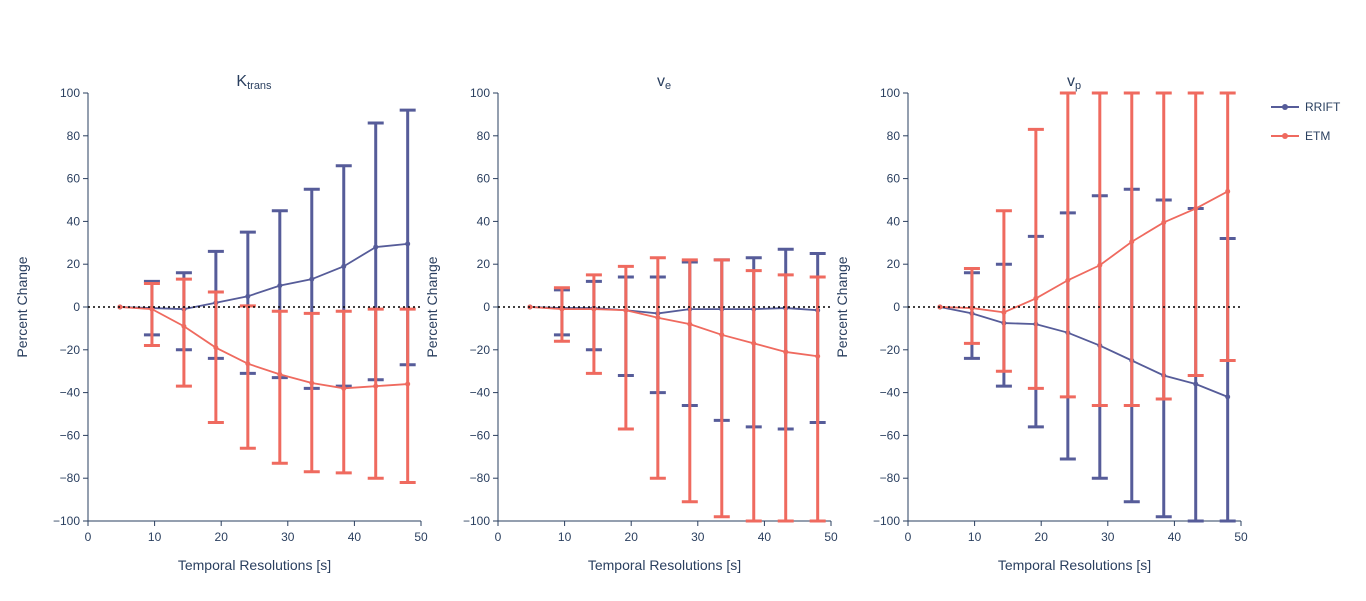  I want to click on panel-title: Ktrans, so click(254, 82).